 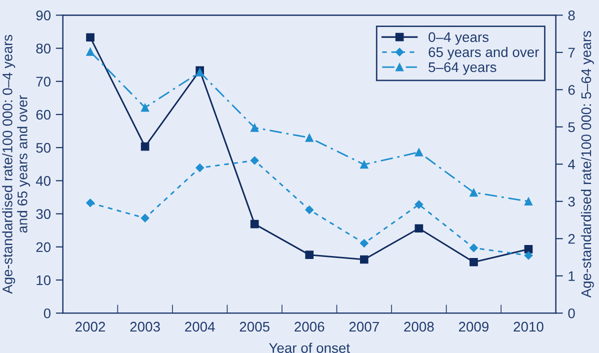 I want to click on y2-tick-label: 8, so click(x=571, y=15).